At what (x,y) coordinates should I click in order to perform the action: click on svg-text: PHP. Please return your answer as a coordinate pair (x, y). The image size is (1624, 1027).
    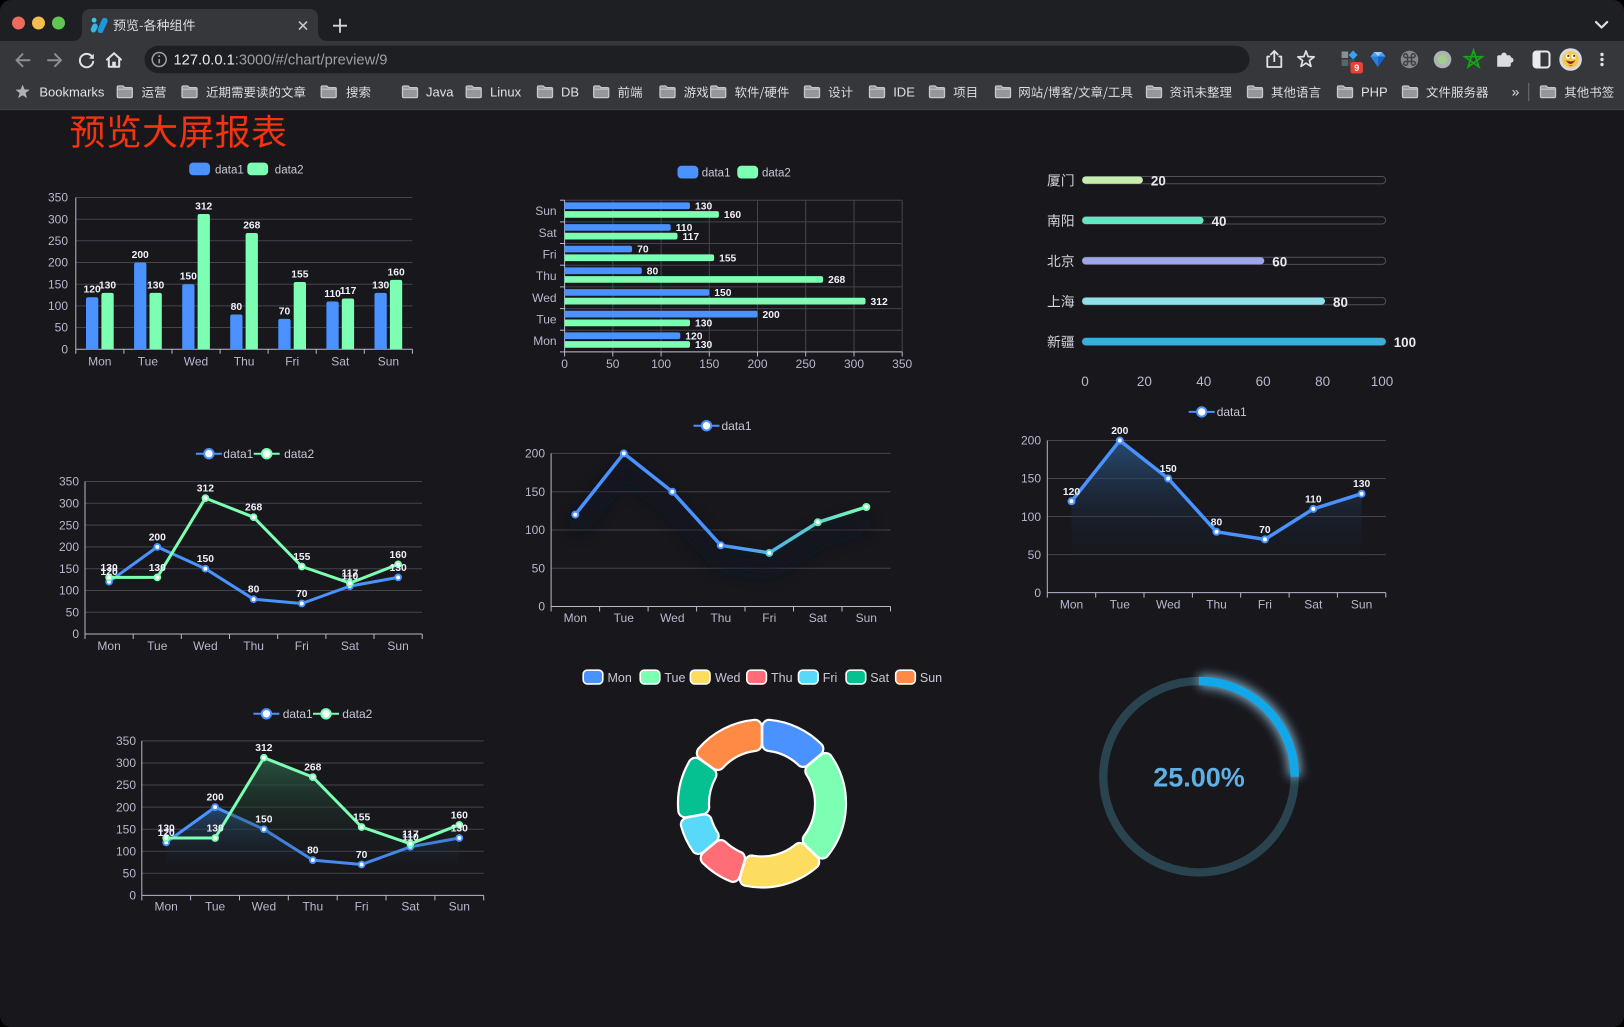
    Looking at the image, I should click on (1374, 92).